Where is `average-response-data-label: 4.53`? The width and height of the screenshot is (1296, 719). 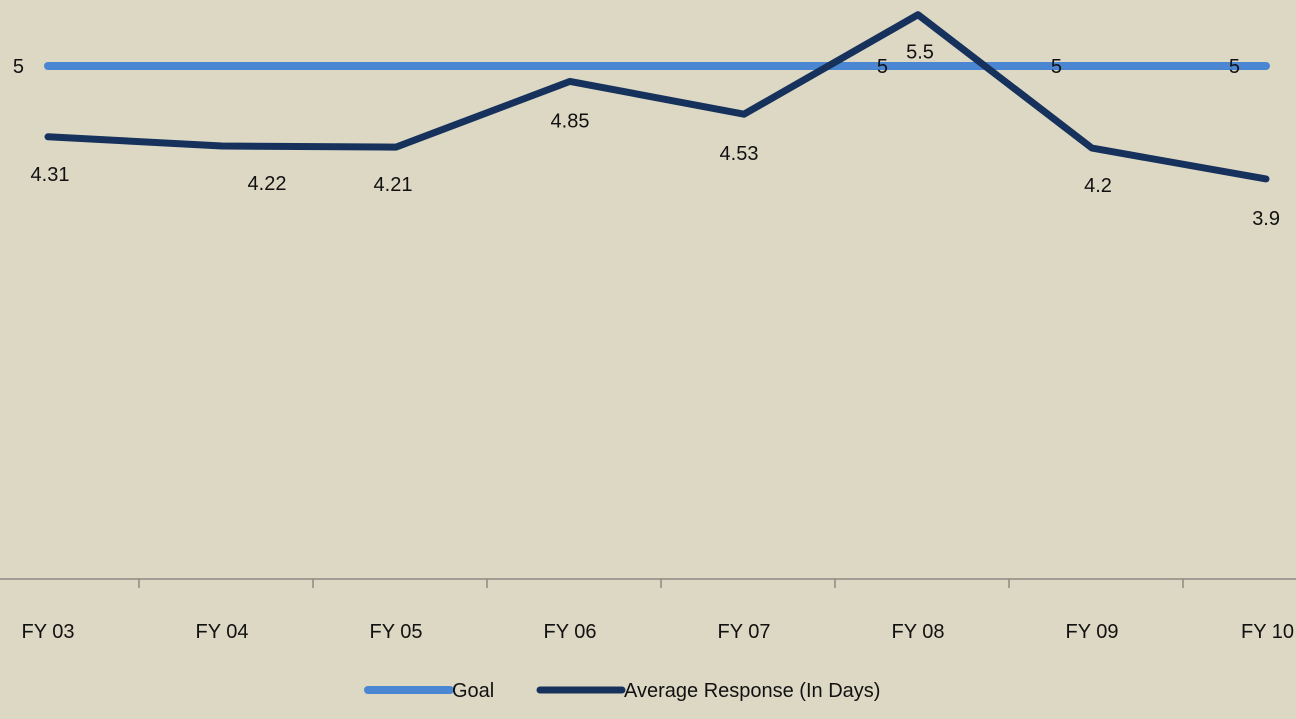 average-response-data-label: 4.53 is located at coordinates (739, 154).